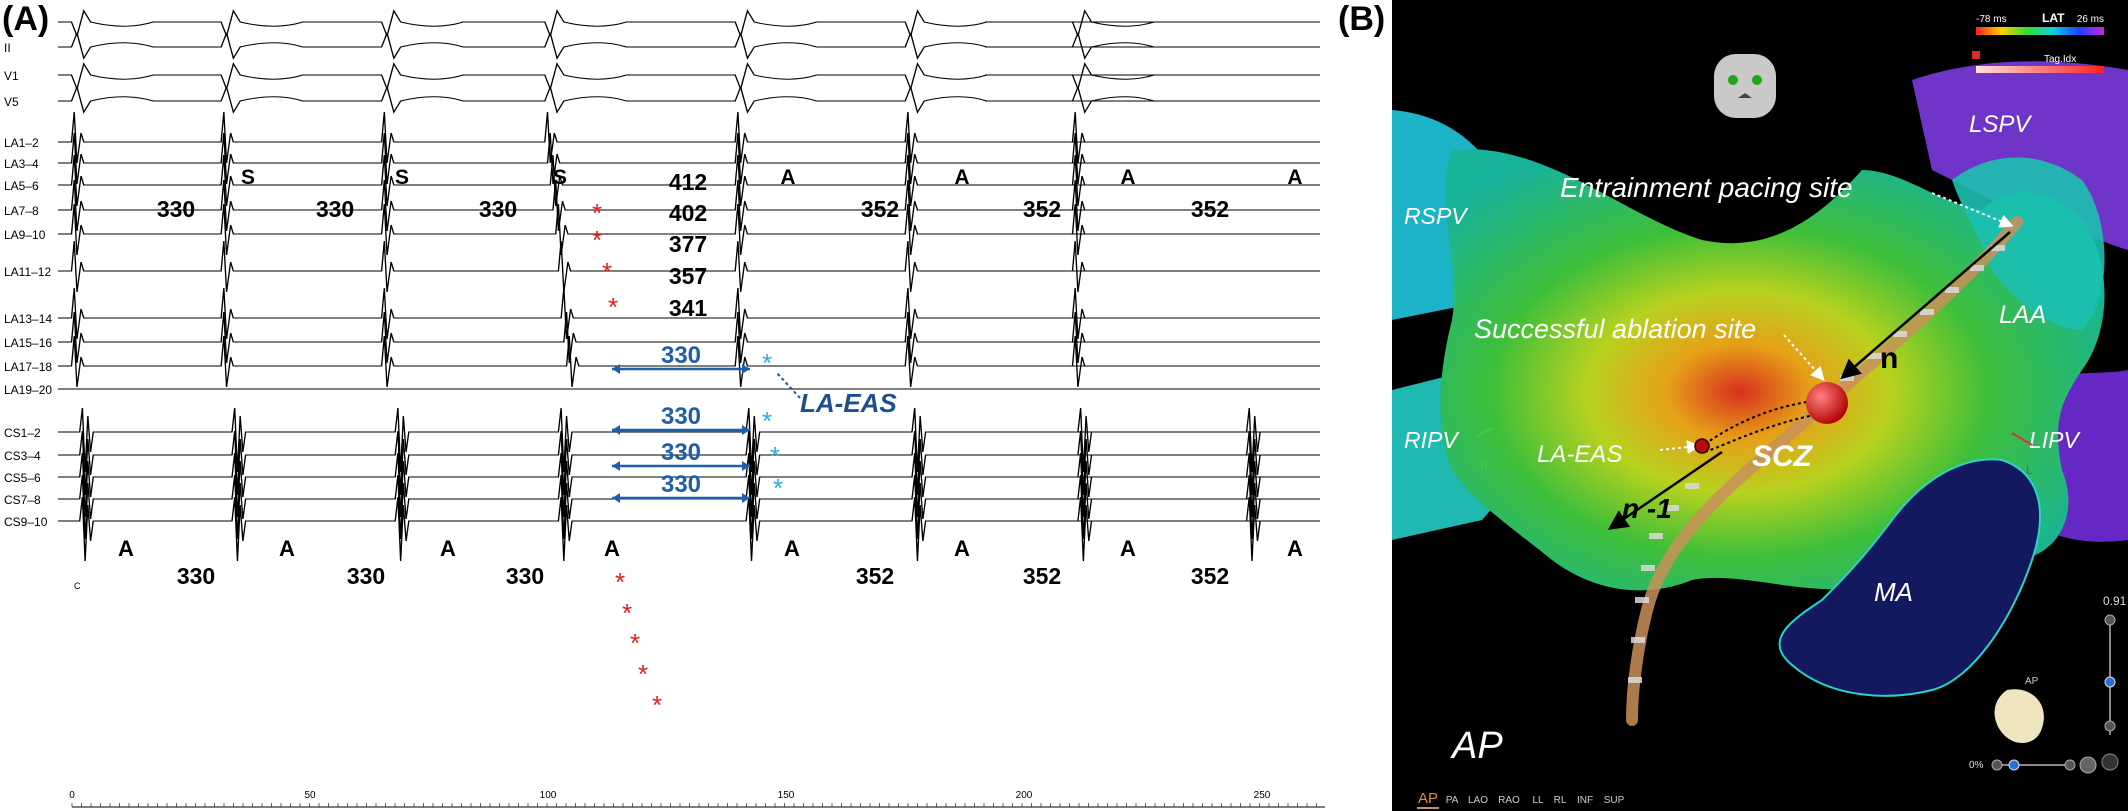 Image resolution: width=2128 pixels, height=811 pixels. What do you see at coordinates (2088, 765) in the screenshot?
I see `rotate-view-button` at bounding box center [2088, 765].